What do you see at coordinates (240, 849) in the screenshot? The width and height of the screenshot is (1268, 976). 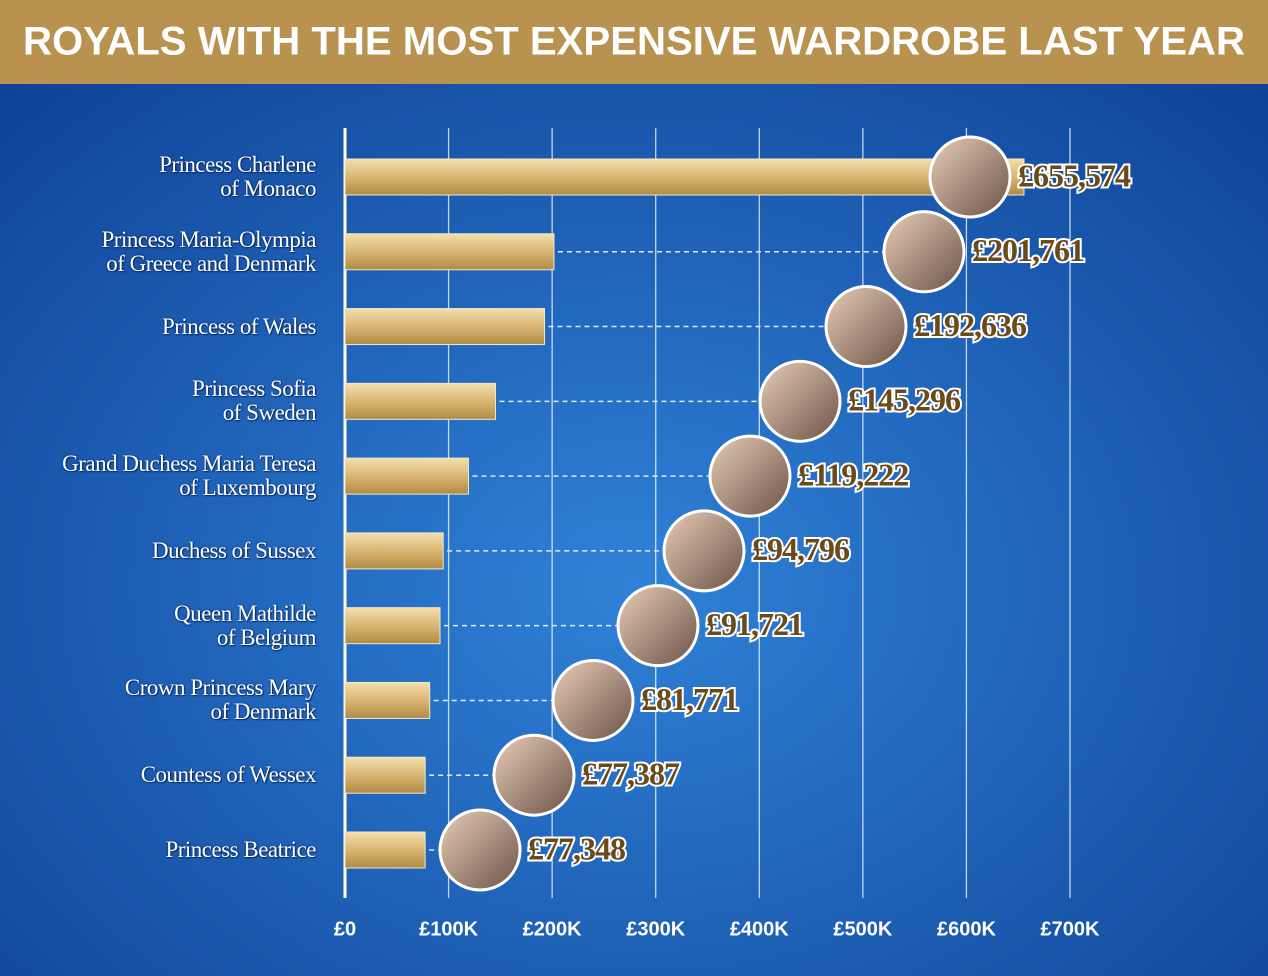 I see `category-label: Princess Beatrice` at bounding box center [240, 849].